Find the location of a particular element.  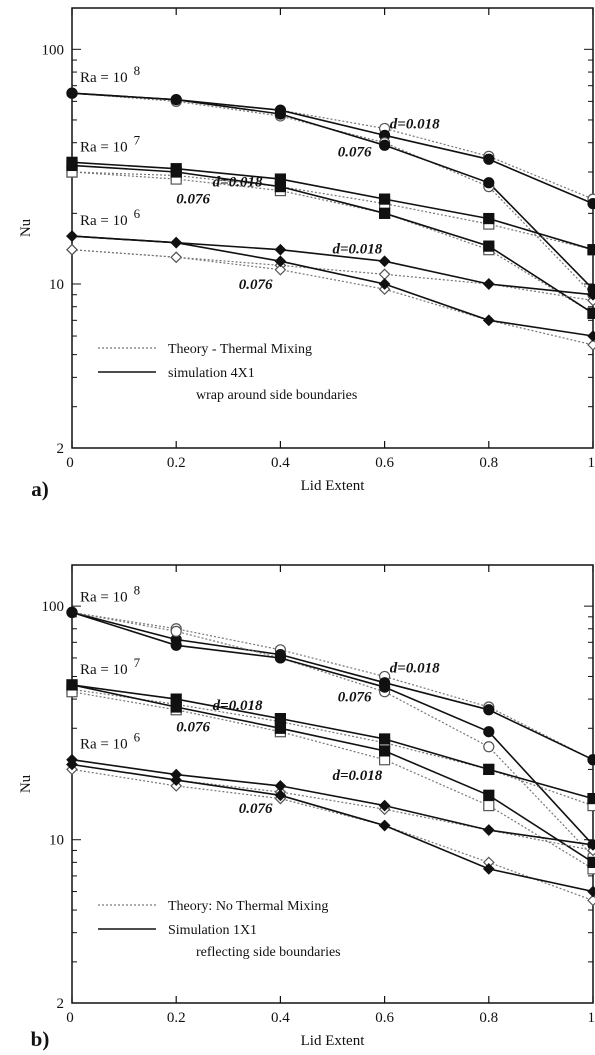

legend-theory-label: Theory: No Thermal Mixing is located at coordinates (248, 906).